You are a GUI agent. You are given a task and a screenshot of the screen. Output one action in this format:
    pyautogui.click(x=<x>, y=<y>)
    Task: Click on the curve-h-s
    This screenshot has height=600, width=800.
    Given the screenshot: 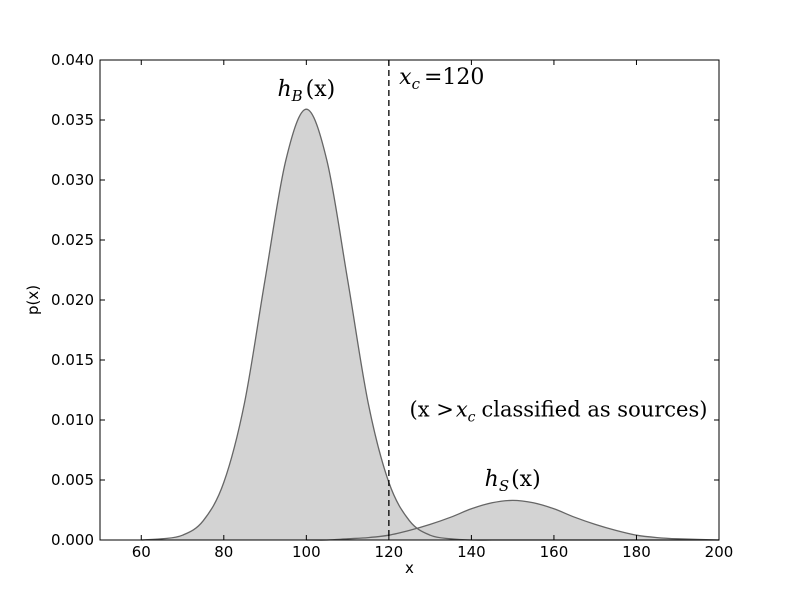 What is the action you would take?
    pyautogui.click(x=513, y=520)
    